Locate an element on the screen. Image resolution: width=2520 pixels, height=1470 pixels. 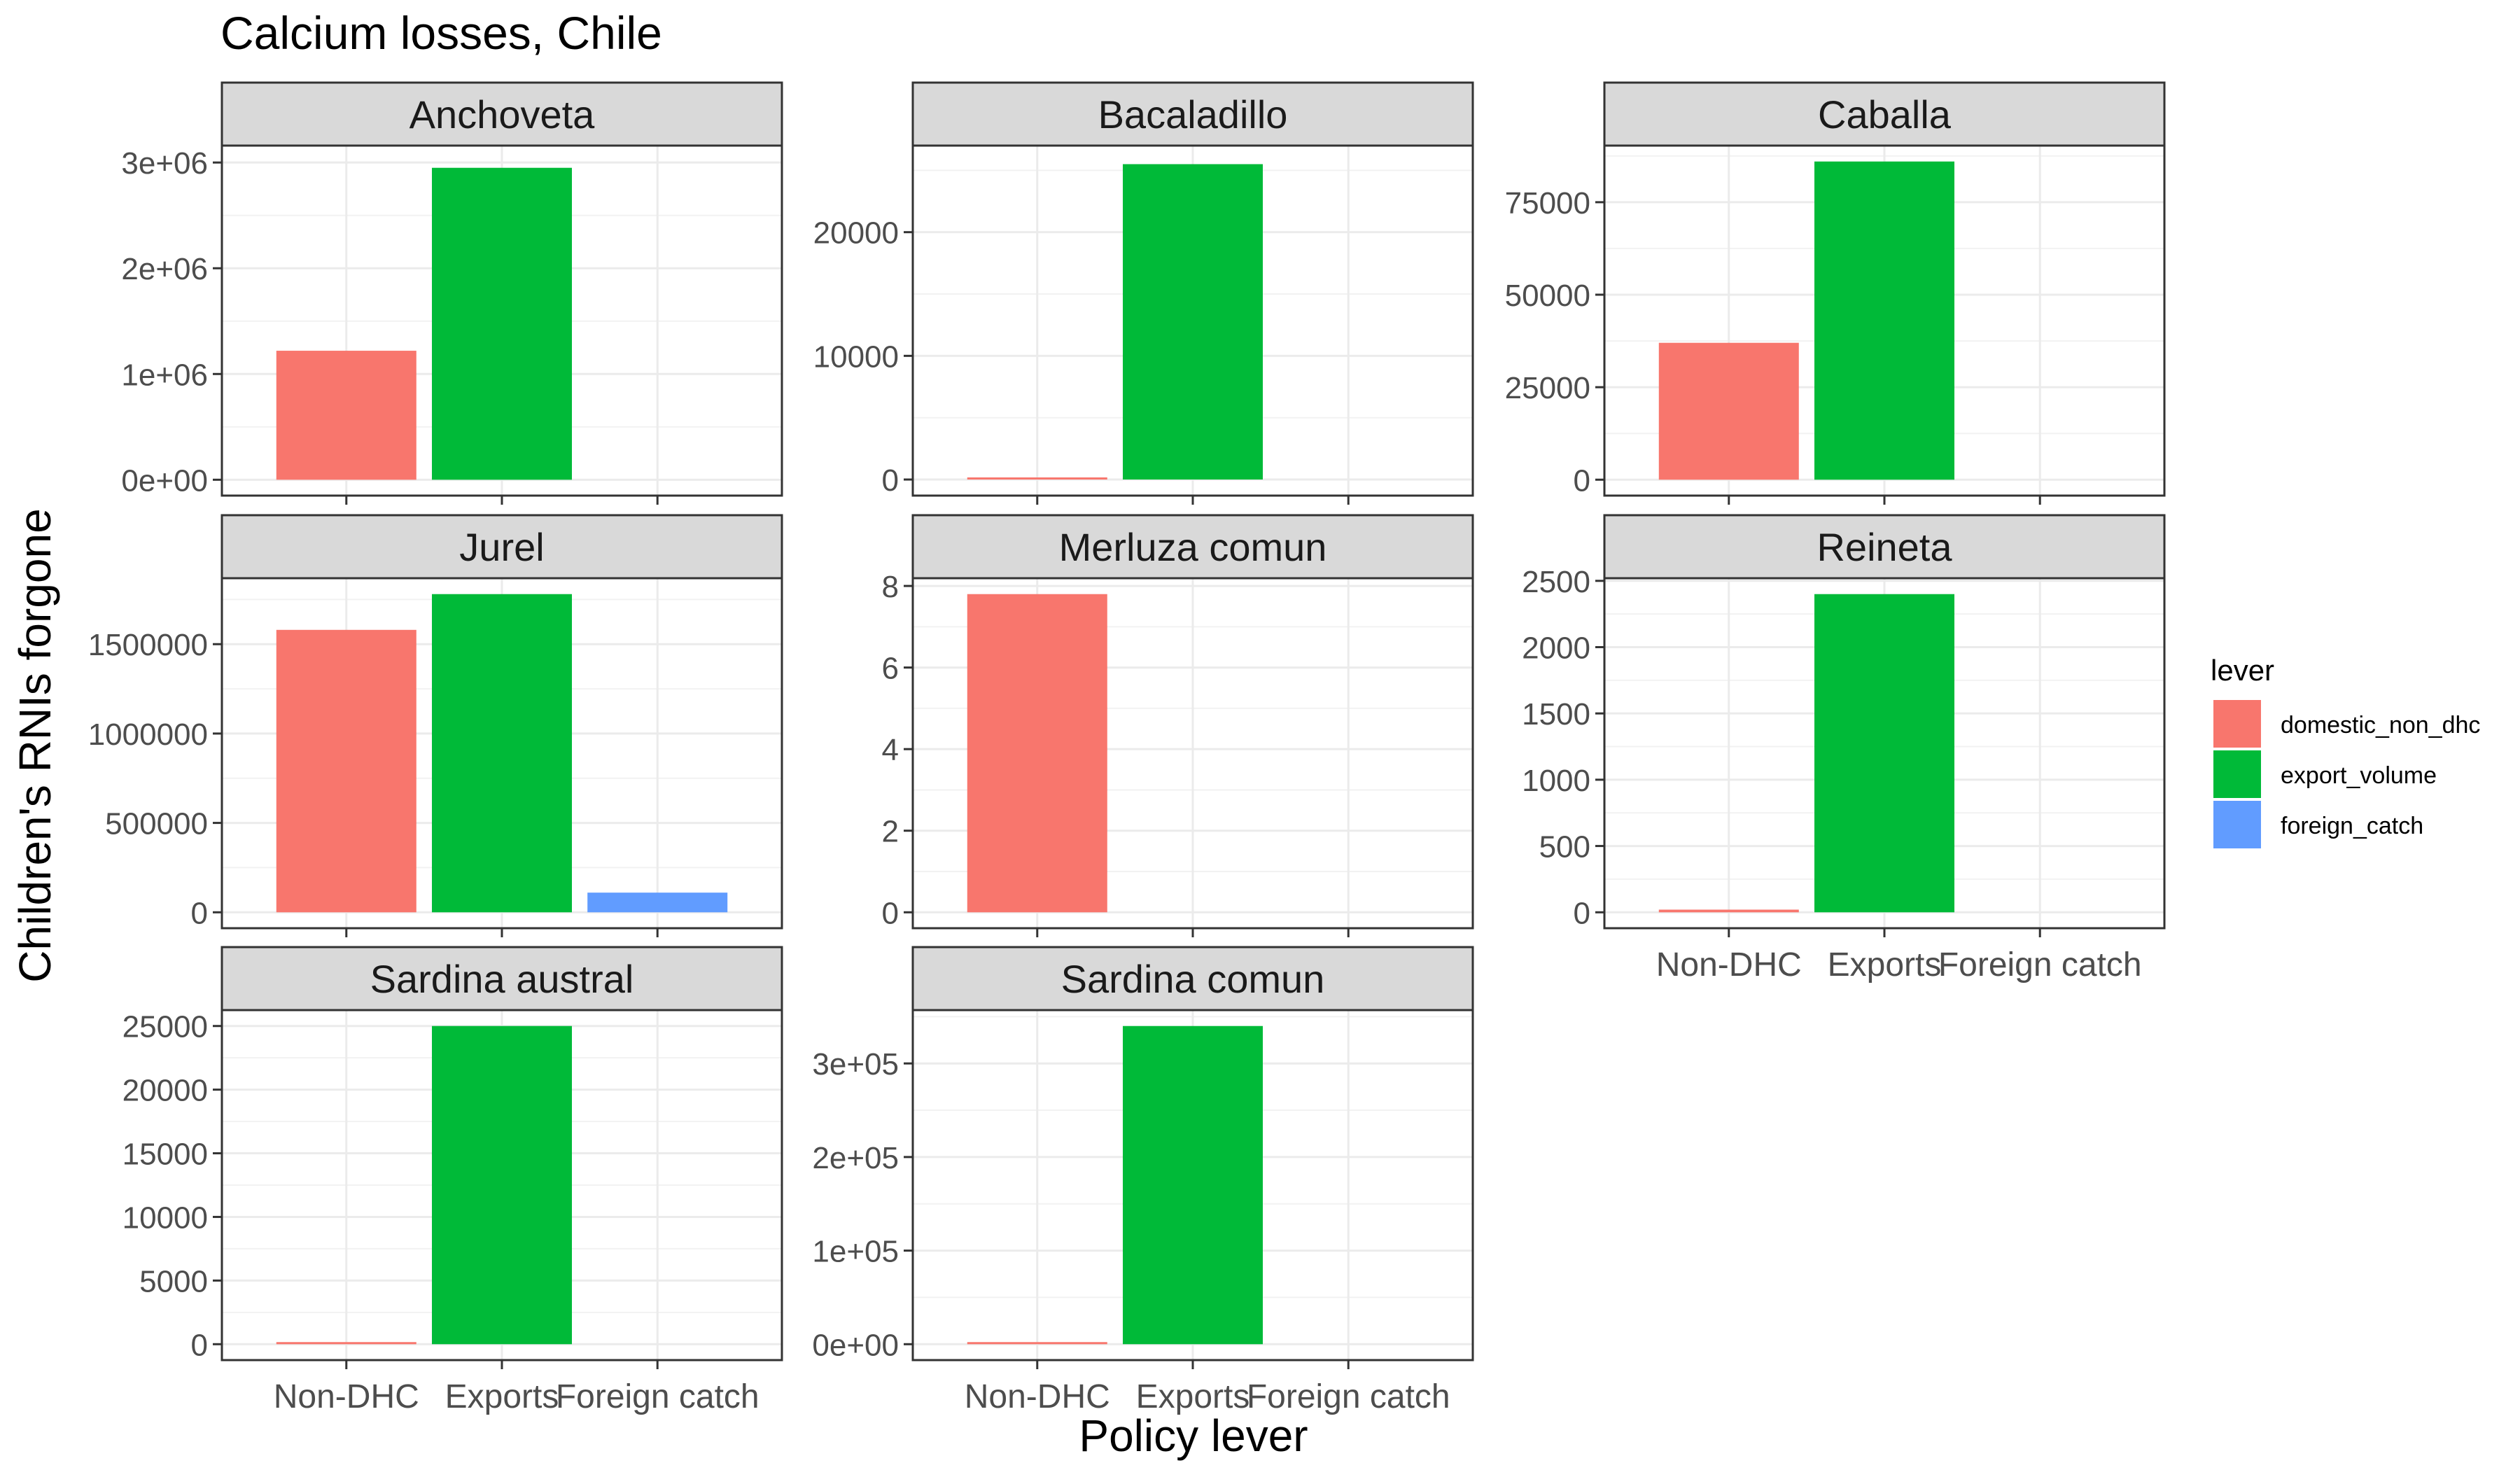
facet-caballa: Caballa 0 25000 50000 75000 is located at coordinates (1835, 293).